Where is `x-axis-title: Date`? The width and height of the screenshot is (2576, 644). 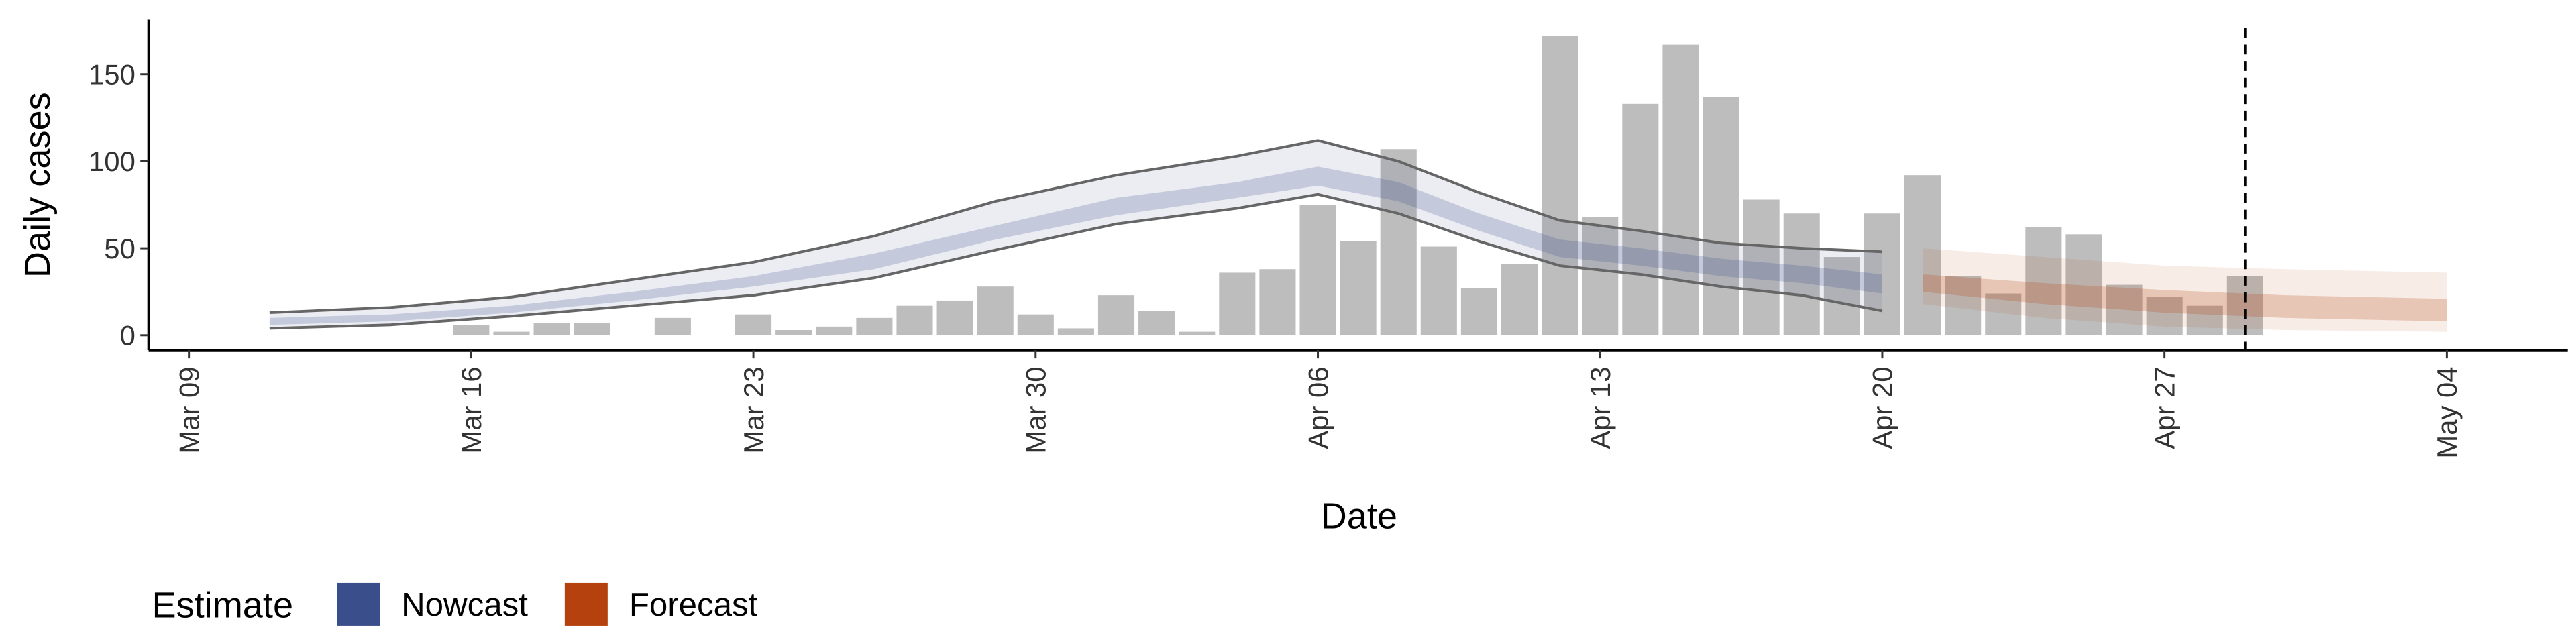 x-axis-title: Date is located at coordinates (1359, 516).